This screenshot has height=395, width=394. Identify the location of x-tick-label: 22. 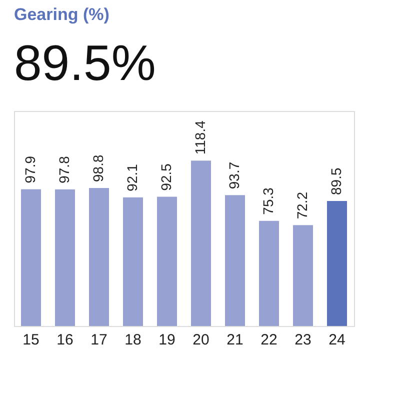
(269, 340).